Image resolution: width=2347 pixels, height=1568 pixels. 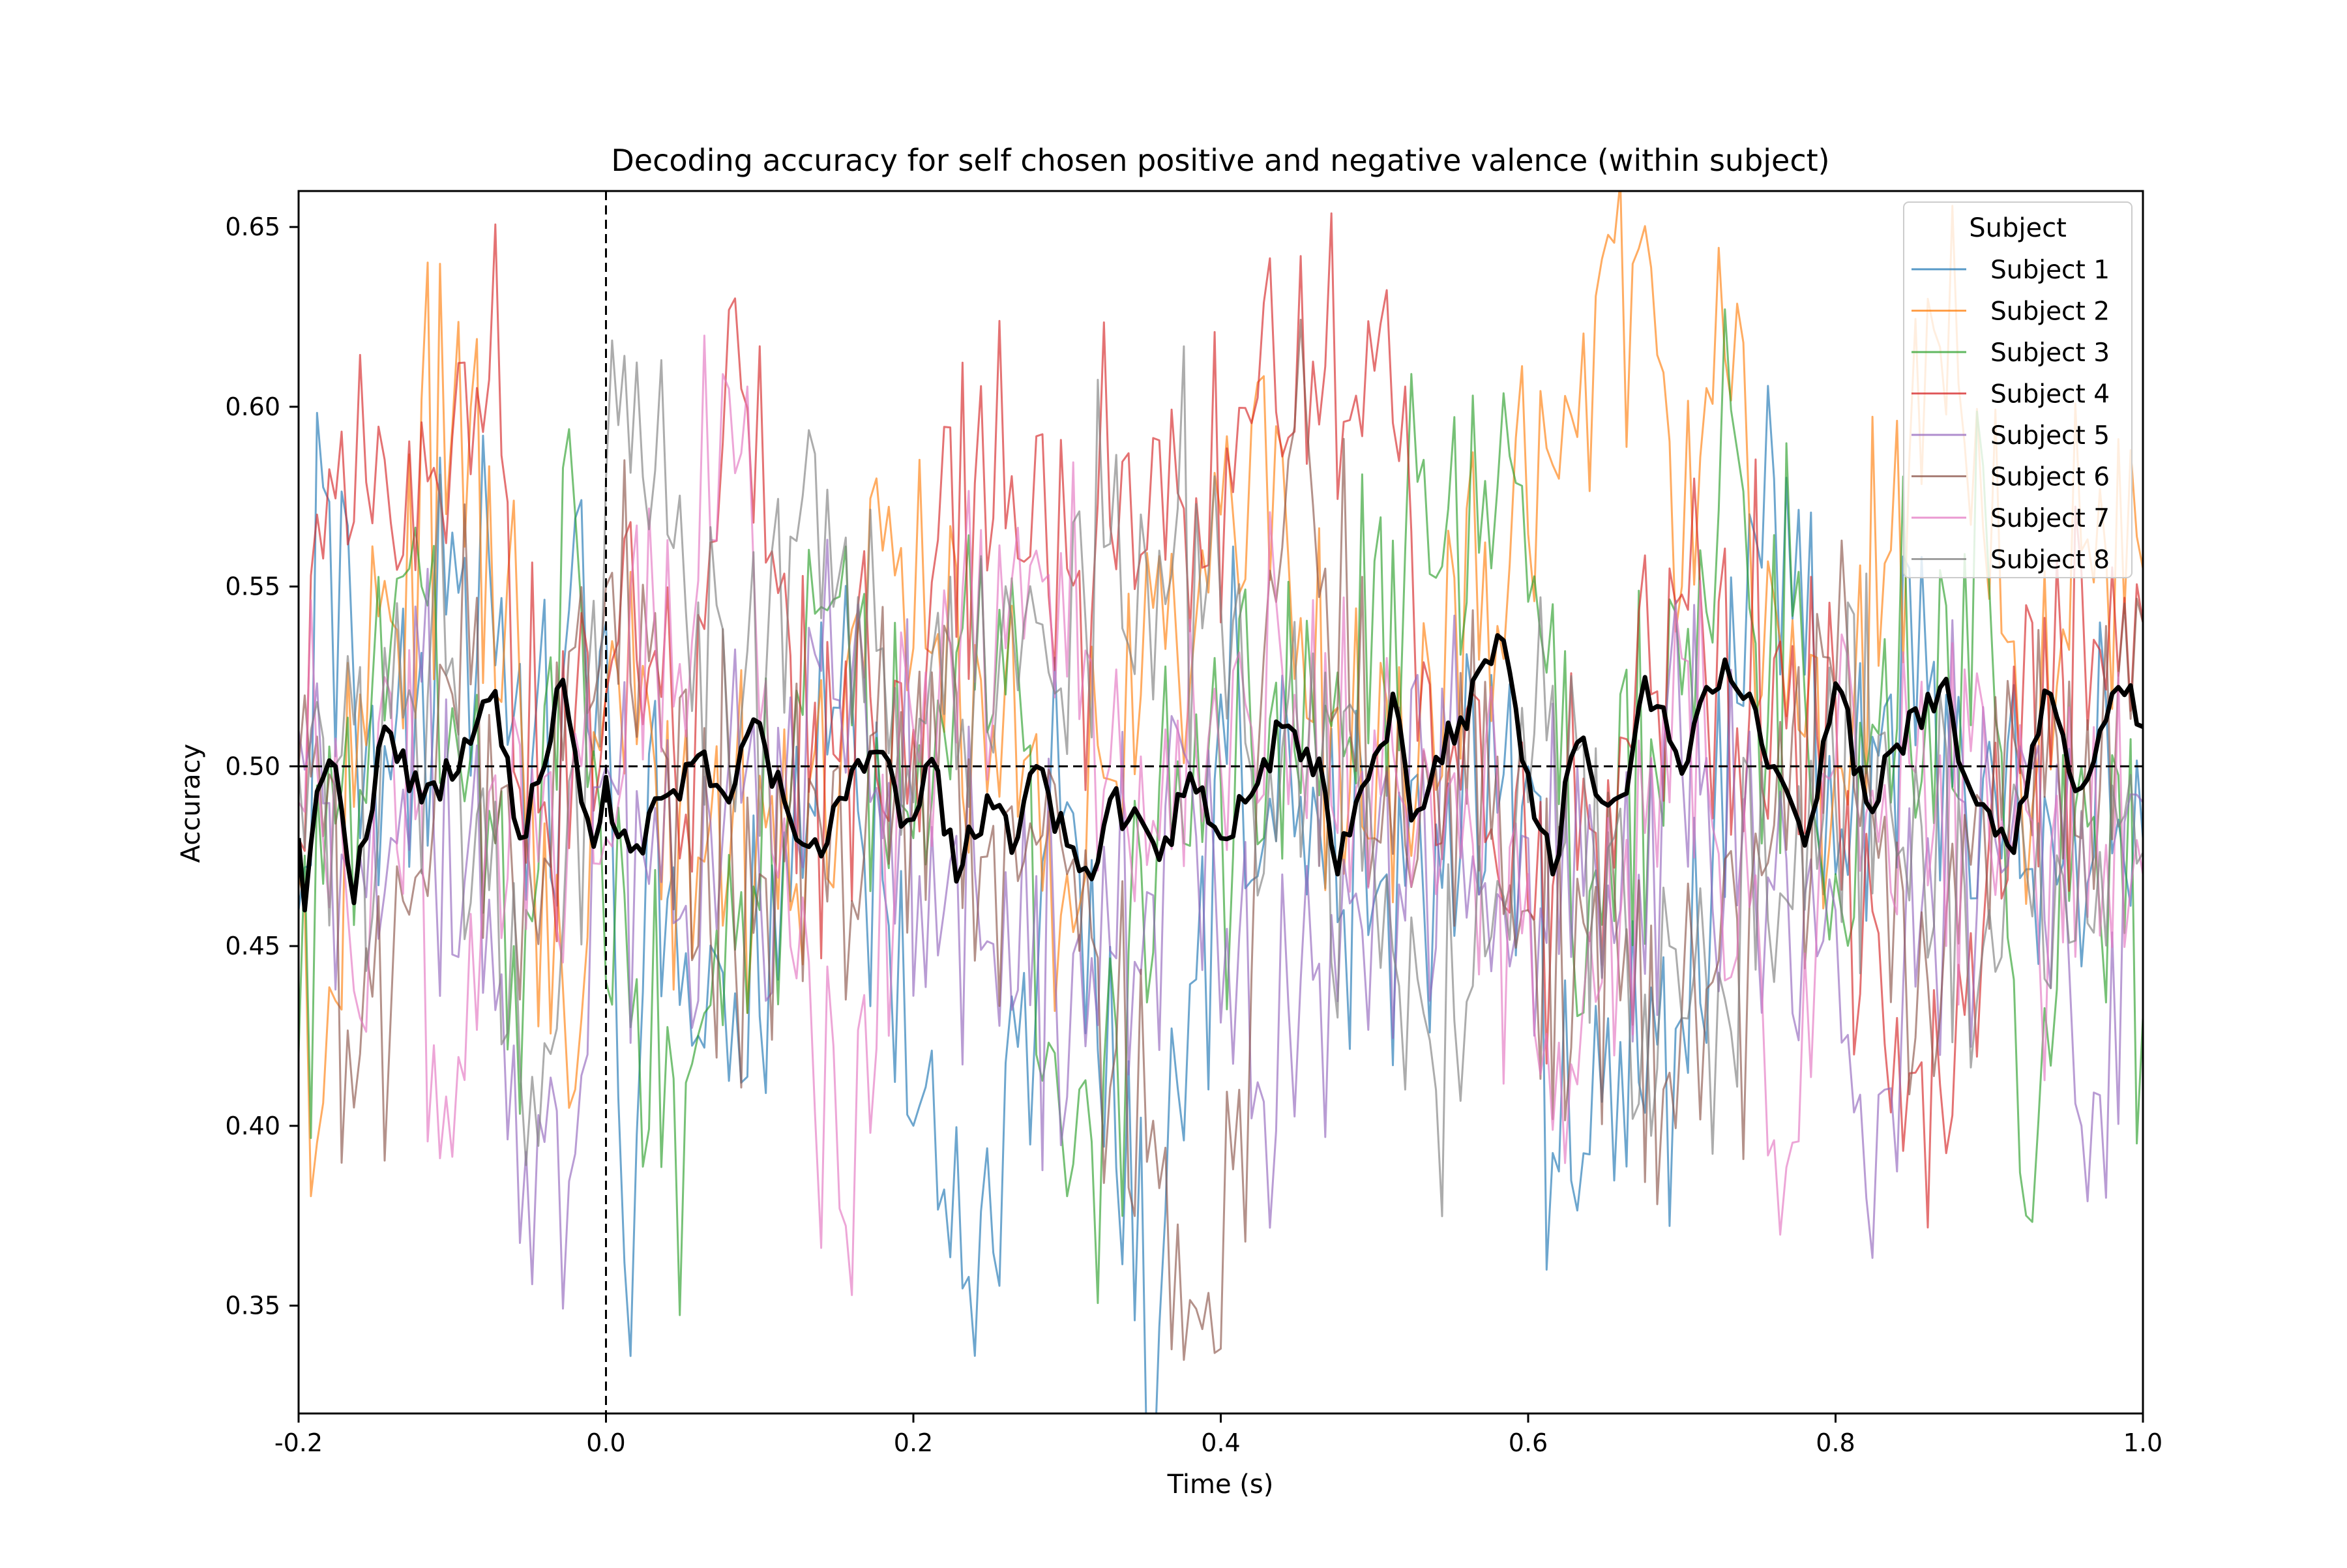 I want to click on legend-label-subject-5: Subject 5, so click(x=2050, y=436).